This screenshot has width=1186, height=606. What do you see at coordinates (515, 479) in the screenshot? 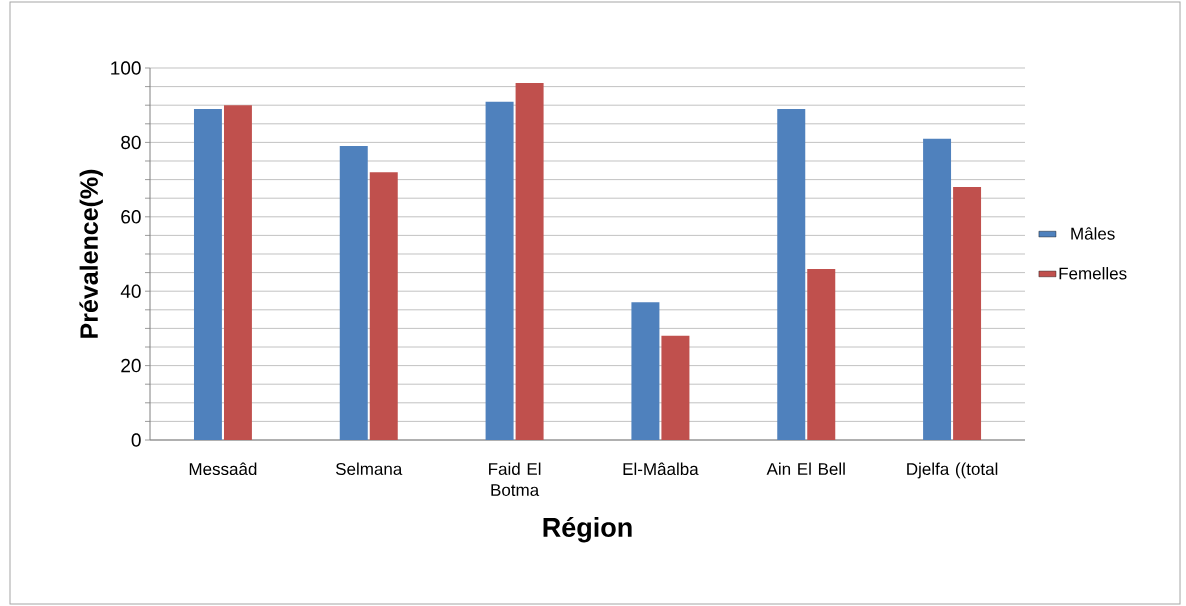
I see `x-tick-label: Faid El Botma` at bounding box center [515, 479].